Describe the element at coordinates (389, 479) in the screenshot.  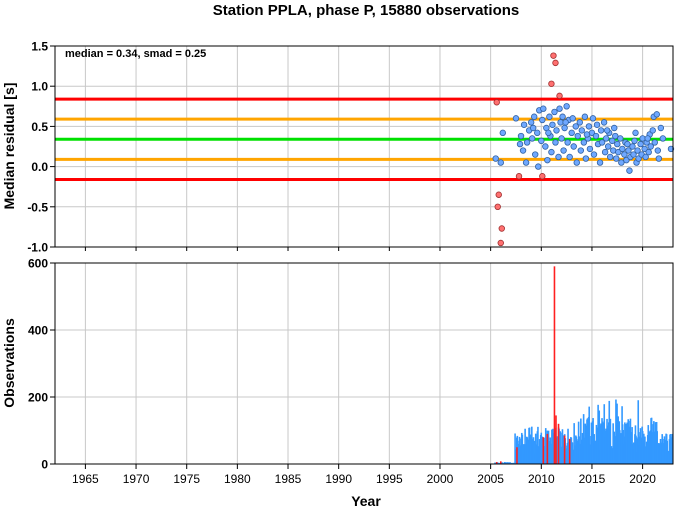
I see `x-tick-label: 1995` at that location.